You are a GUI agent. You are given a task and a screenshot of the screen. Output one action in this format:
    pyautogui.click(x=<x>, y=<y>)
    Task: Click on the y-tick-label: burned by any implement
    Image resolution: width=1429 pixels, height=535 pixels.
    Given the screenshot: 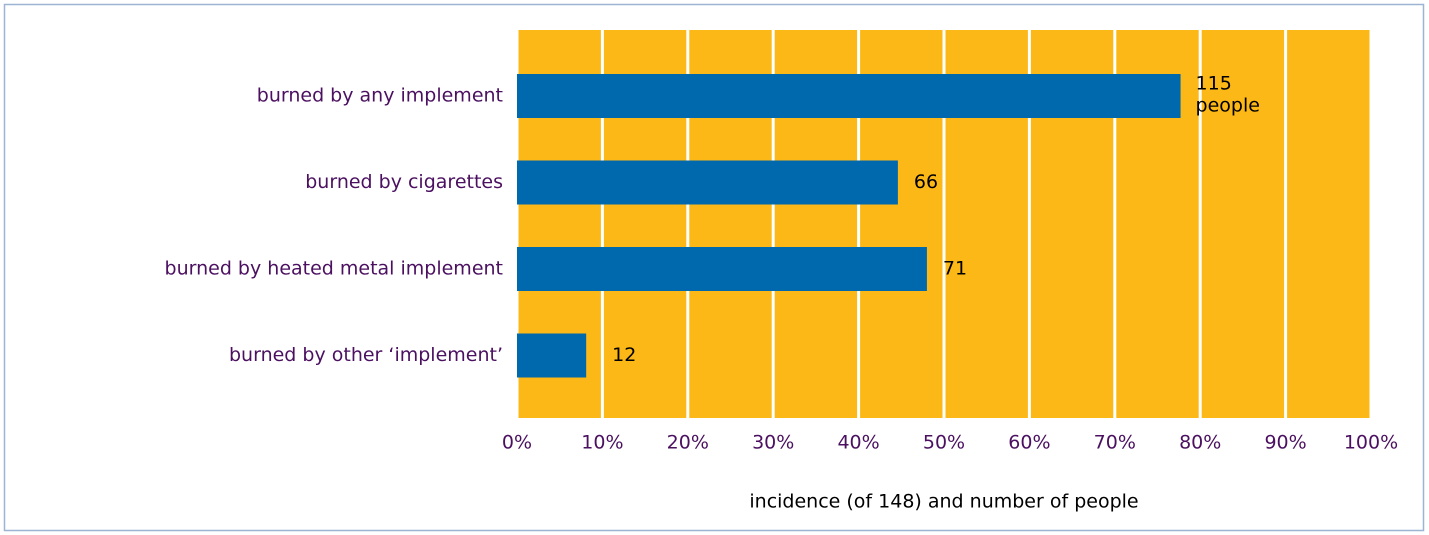 What is the action you would take?
    pyautogui.click(x=380, y=96)
    